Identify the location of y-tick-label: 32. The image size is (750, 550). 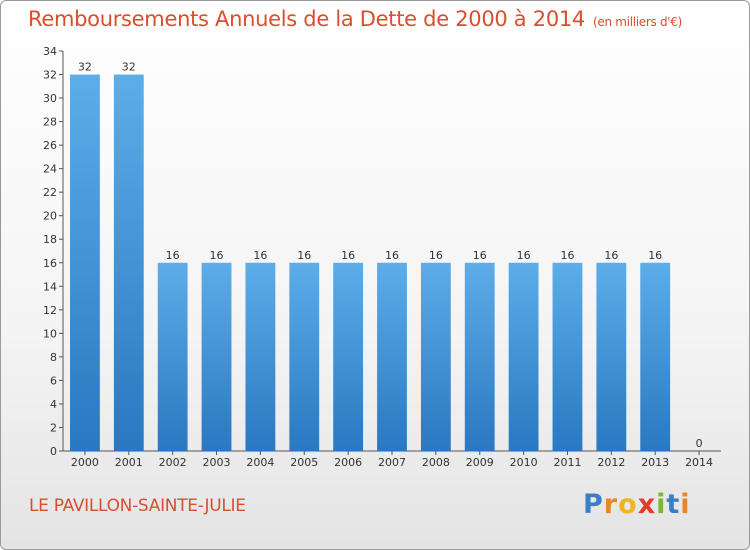
(50, 75).